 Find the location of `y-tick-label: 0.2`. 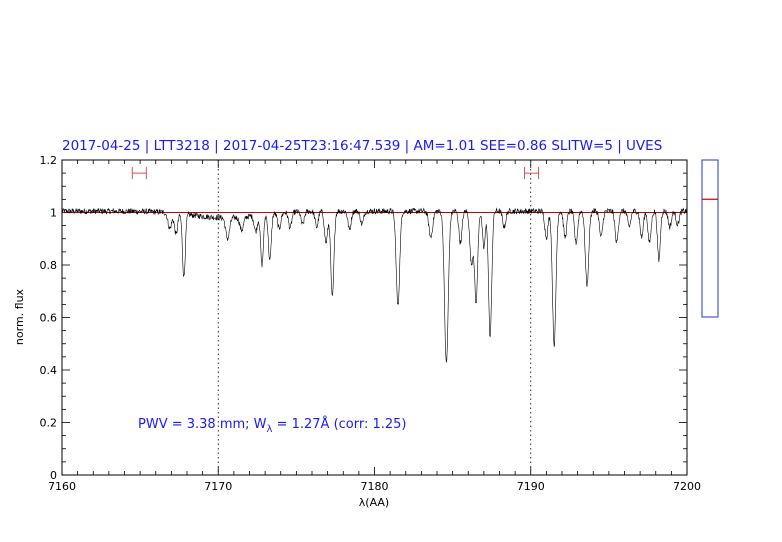

y-tick-label: 0.2 is located at coordinates (49, 423).